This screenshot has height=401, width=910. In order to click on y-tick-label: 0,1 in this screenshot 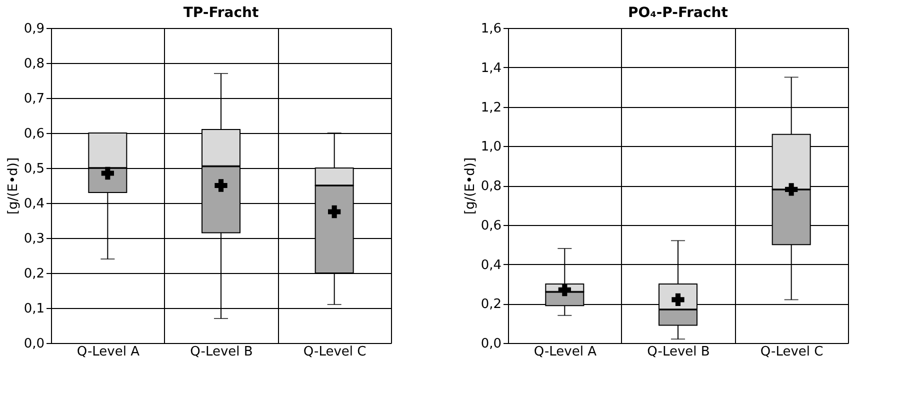, I will do `click(34, 309)`.